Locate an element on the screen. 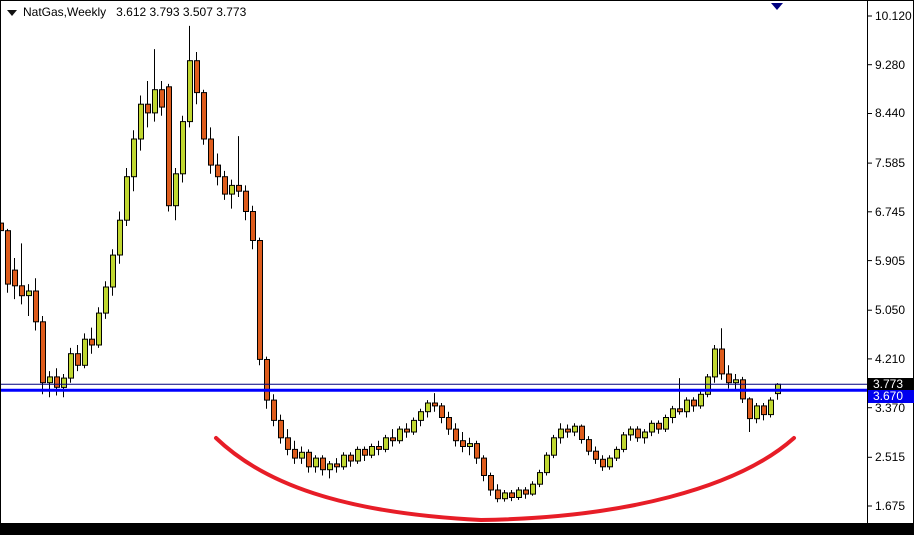  chart-header: NatGas,Weekly 3.612 3.793 3.507 3.773 is located at coordinates (126, 12).